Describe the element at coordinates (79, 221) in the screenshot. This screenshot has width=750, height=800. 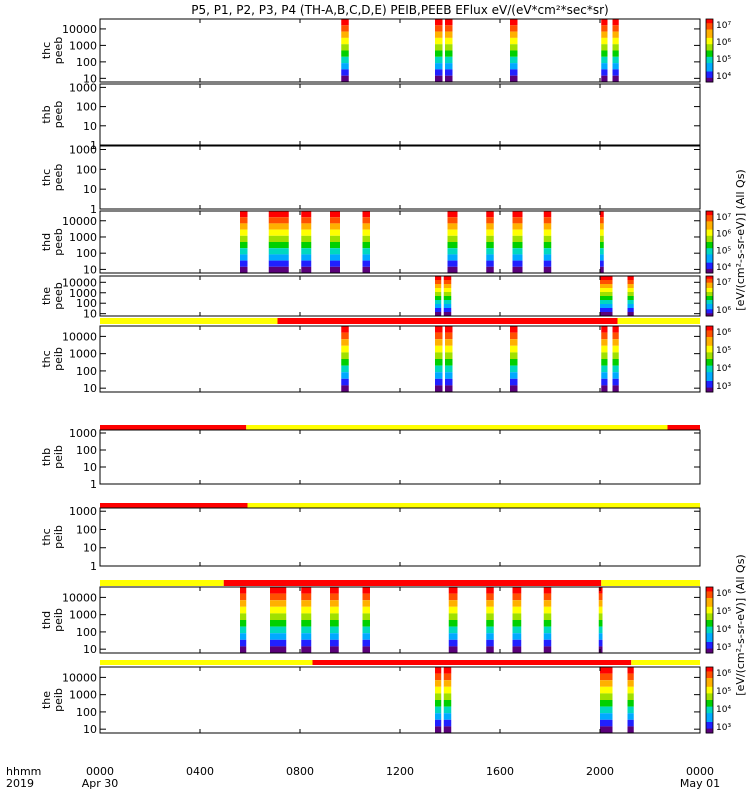
I see `y-tick-label: 10000` at that location.